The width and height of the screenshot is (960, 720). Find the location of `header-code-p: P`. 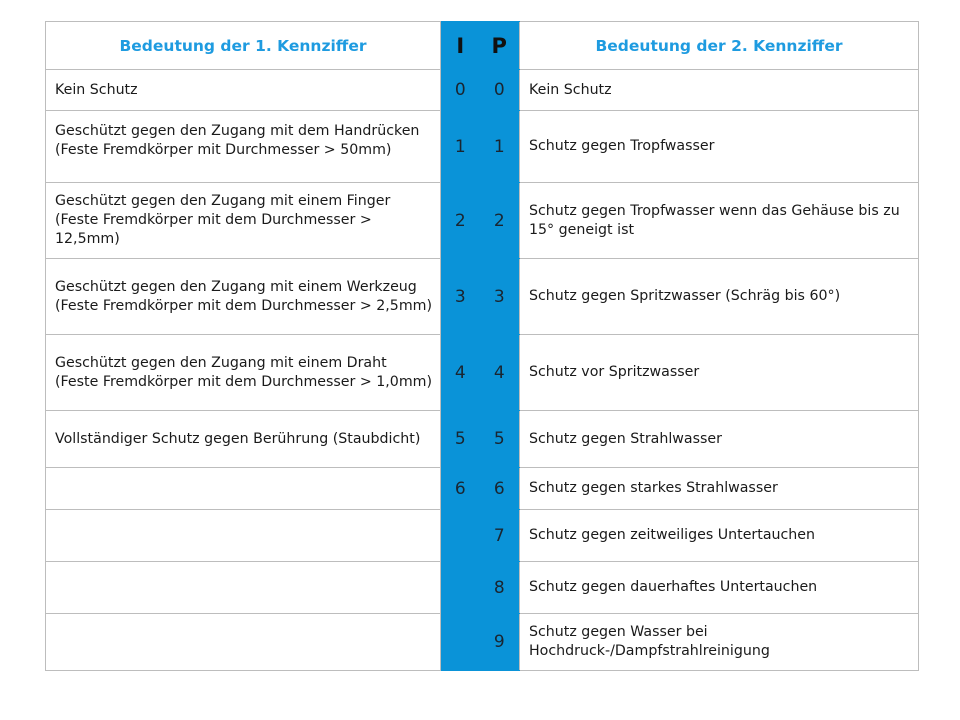

header-code-p: P is located at coordinates (499, 45).